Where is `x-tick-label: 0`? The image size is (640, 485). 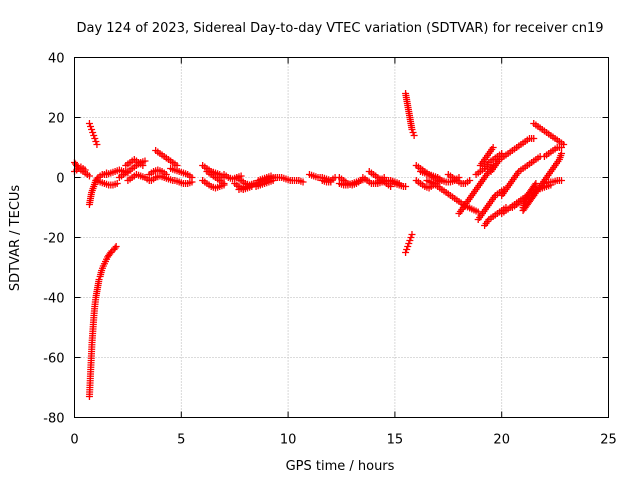
x-tick-label: 0 is located at coordinates (74, 440).